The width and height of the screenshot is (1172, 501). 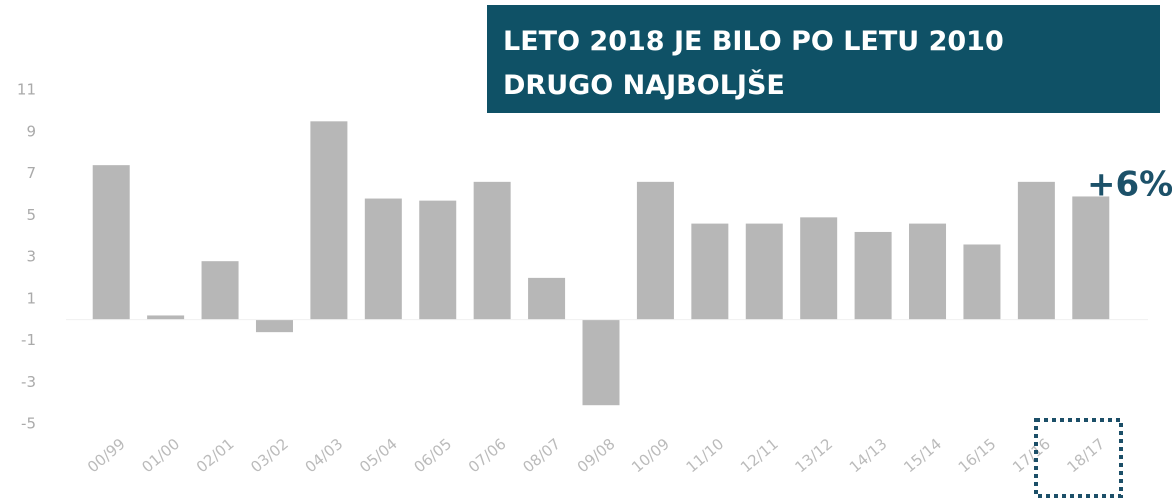 I want to click on x-tick-label: 01/00, so click(x=160, y=456).